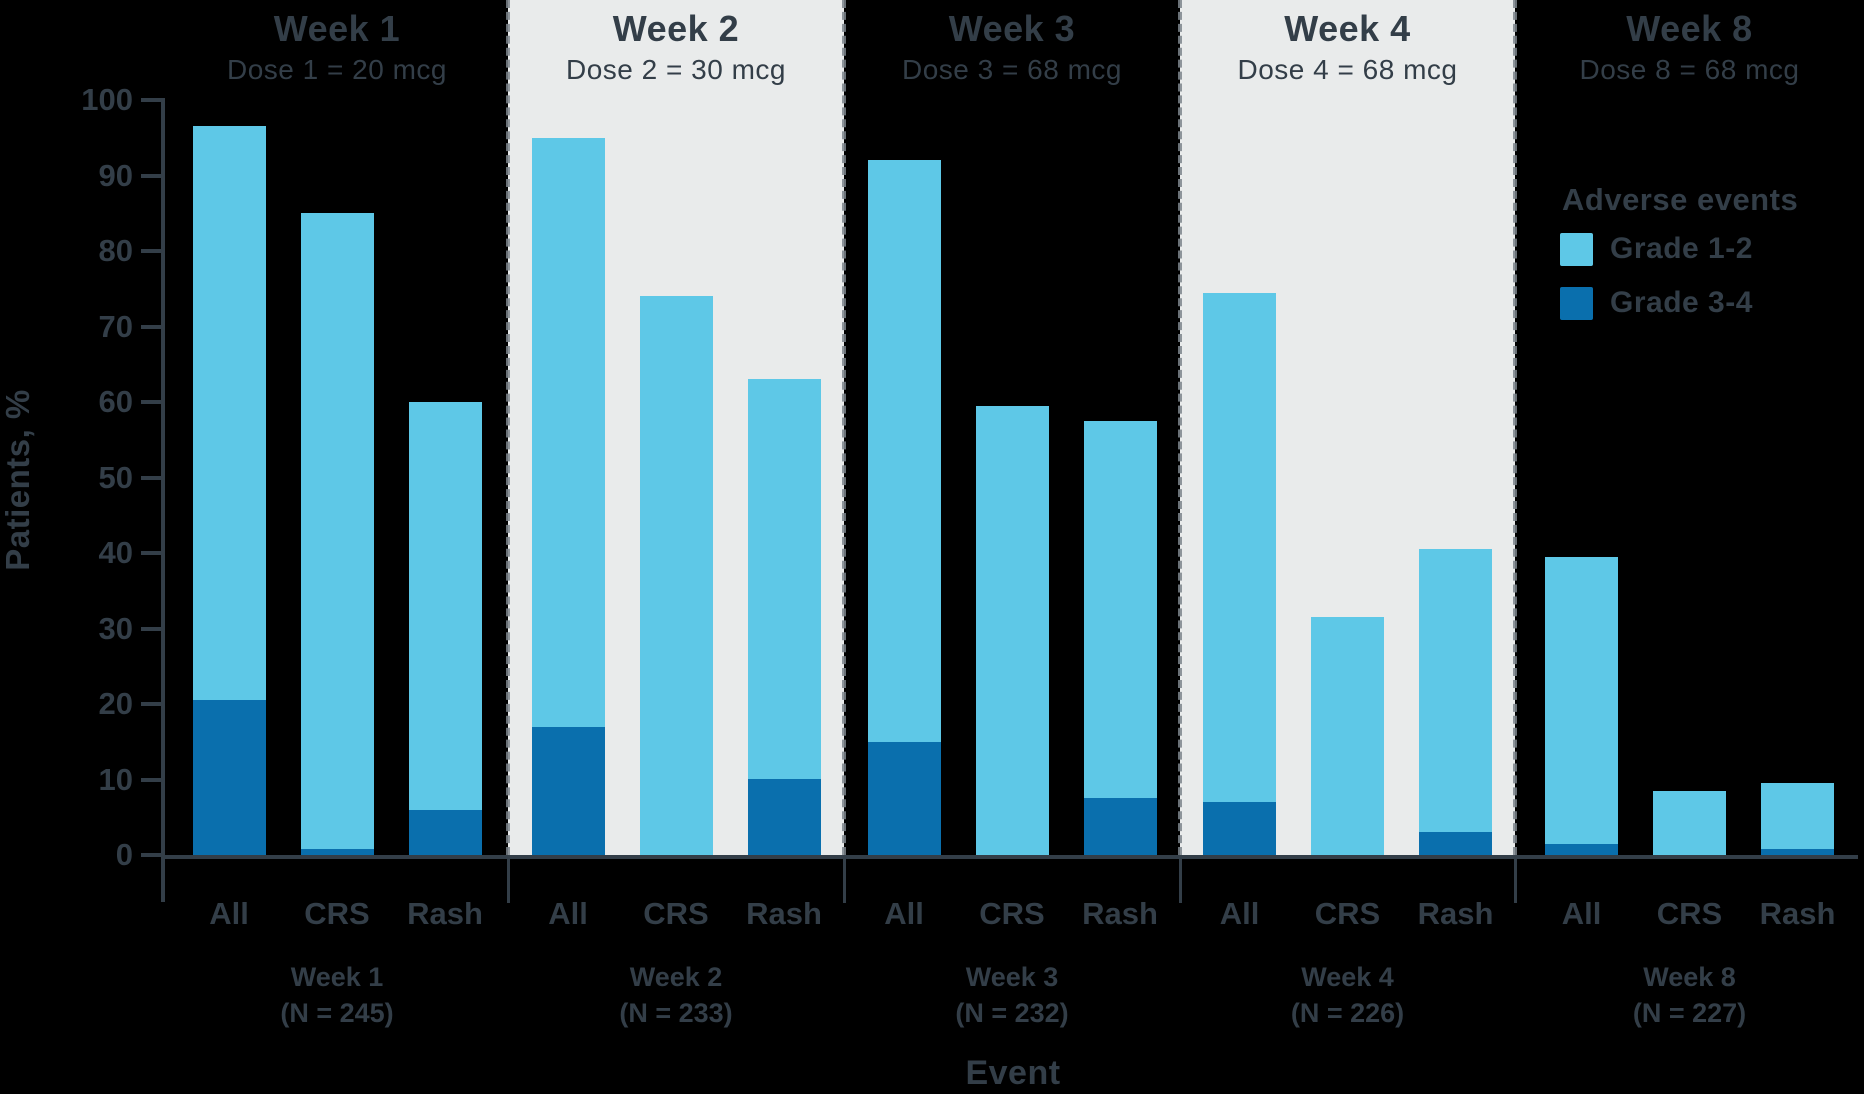  I want to click on y-tick-label: 10, so click(115, 779).